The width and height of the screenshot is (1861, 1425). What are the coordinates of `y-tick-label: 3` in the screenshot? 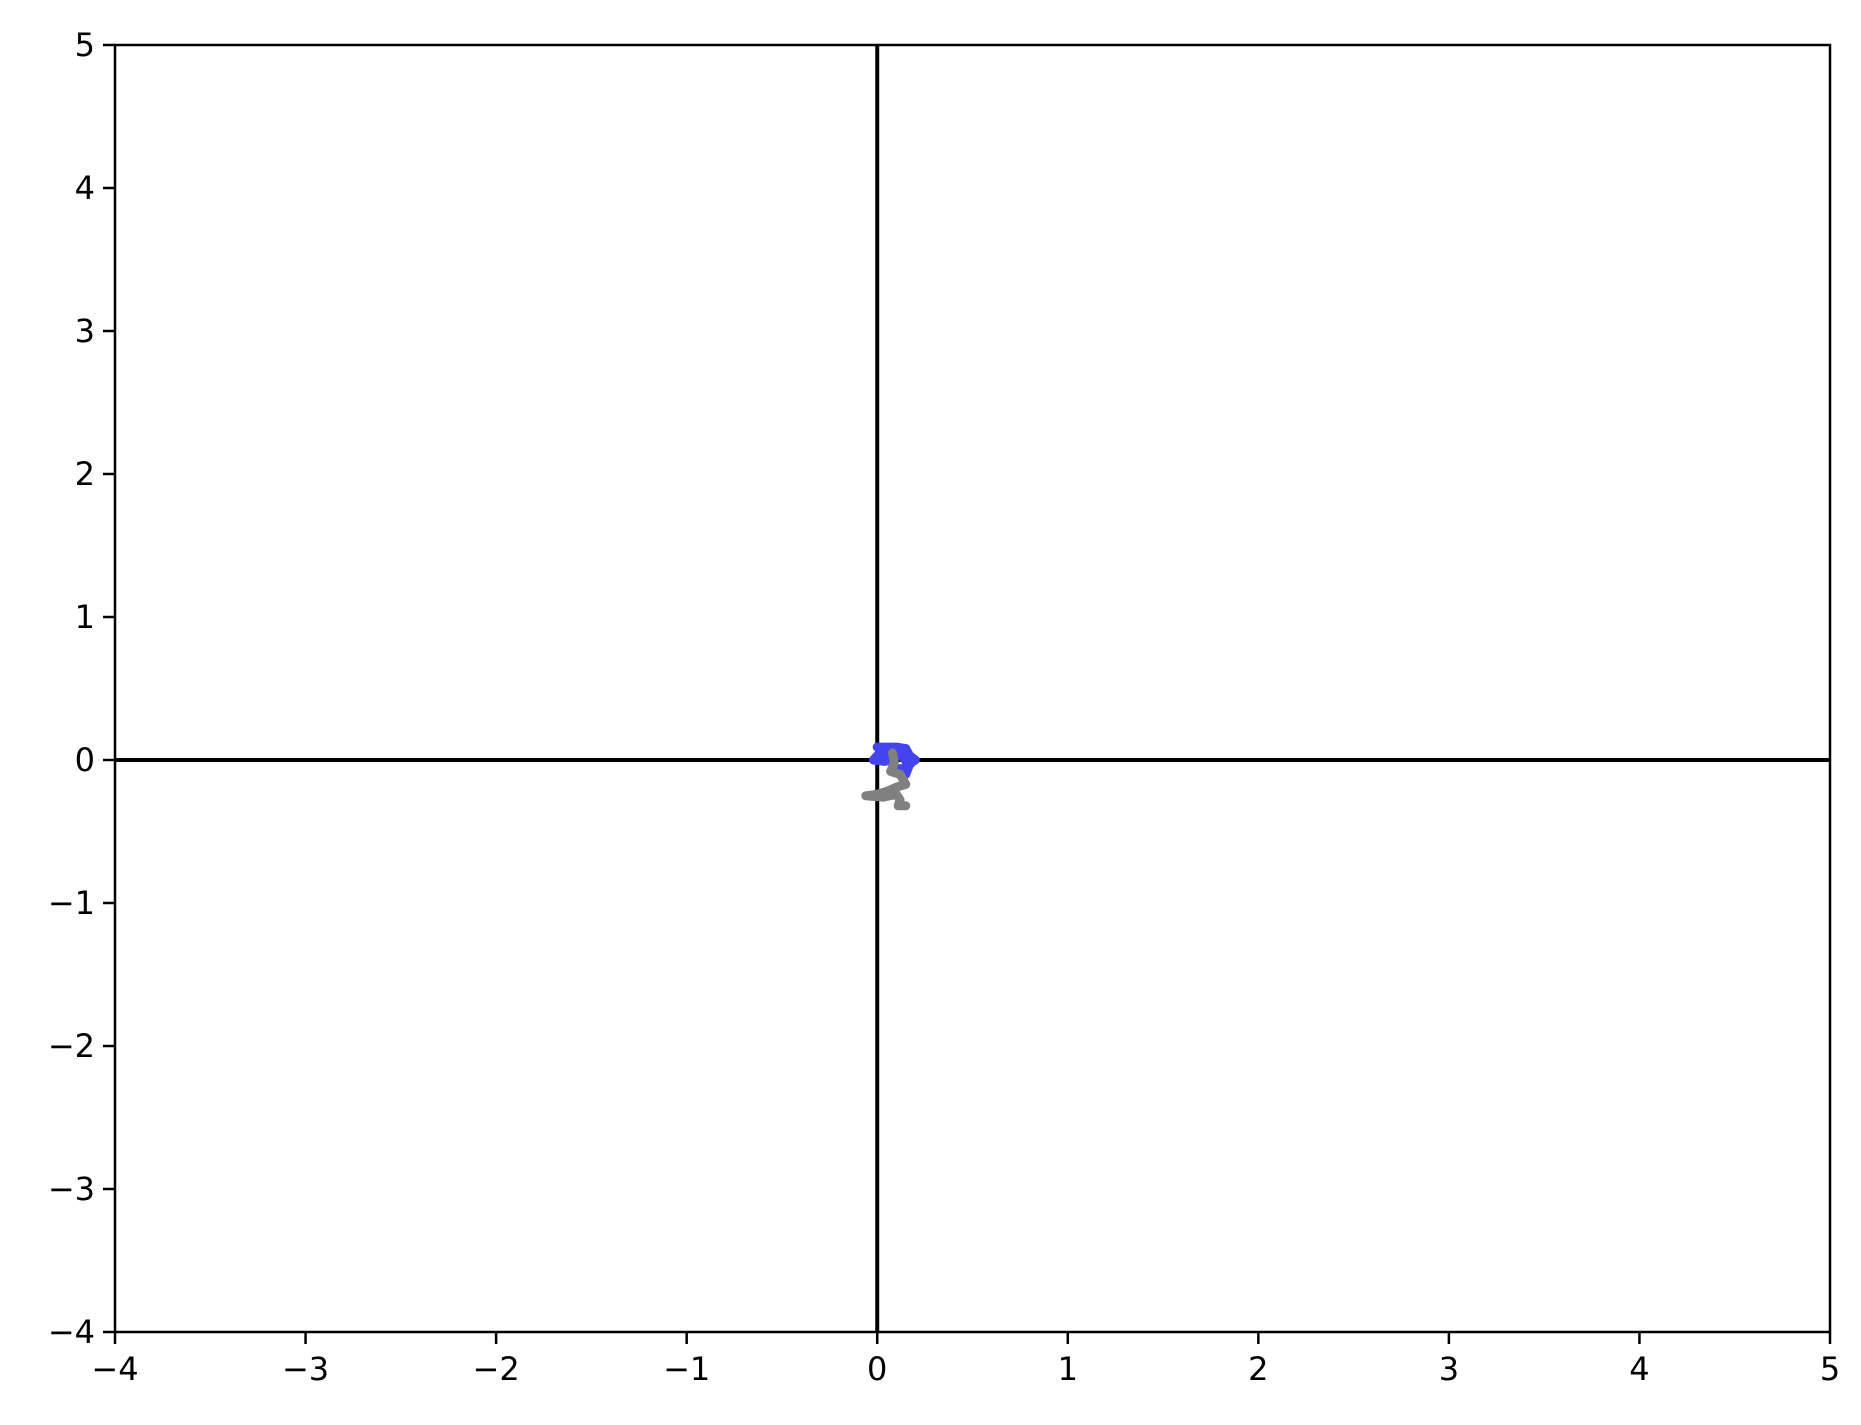 It's located at (85, 331).